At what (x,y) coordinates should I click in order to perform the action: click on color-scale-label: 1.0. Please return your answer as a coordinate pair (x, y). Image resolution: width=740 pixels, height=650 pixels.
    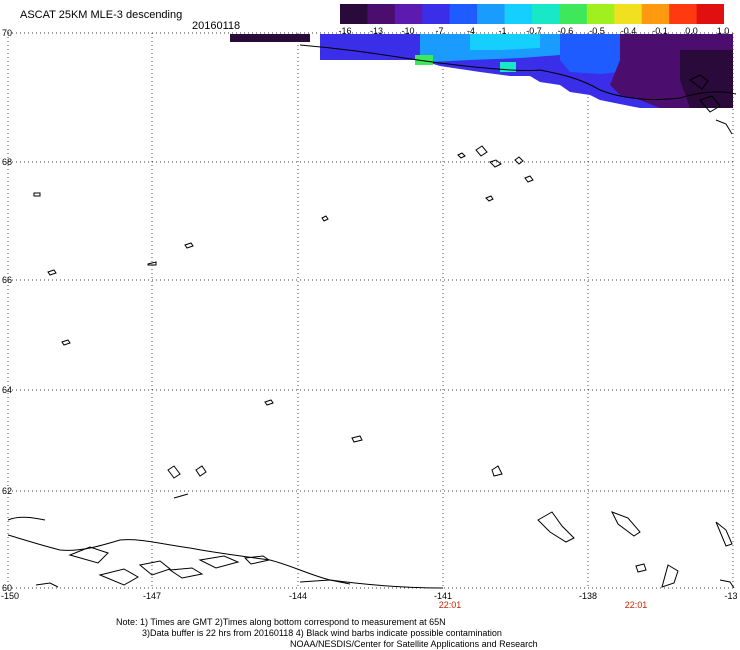
    Looking at the image, I should click on (723, 31).